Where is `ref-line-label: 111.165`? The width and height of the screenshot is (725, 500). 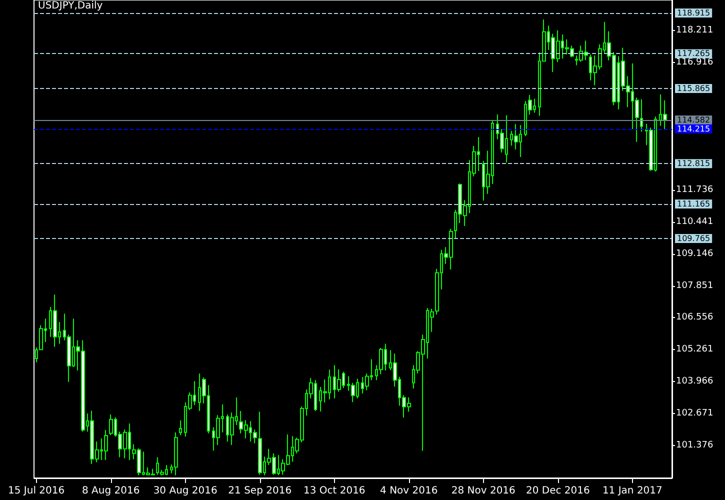
ref-line-label: 111.165 is located at coordinates (693, 204).